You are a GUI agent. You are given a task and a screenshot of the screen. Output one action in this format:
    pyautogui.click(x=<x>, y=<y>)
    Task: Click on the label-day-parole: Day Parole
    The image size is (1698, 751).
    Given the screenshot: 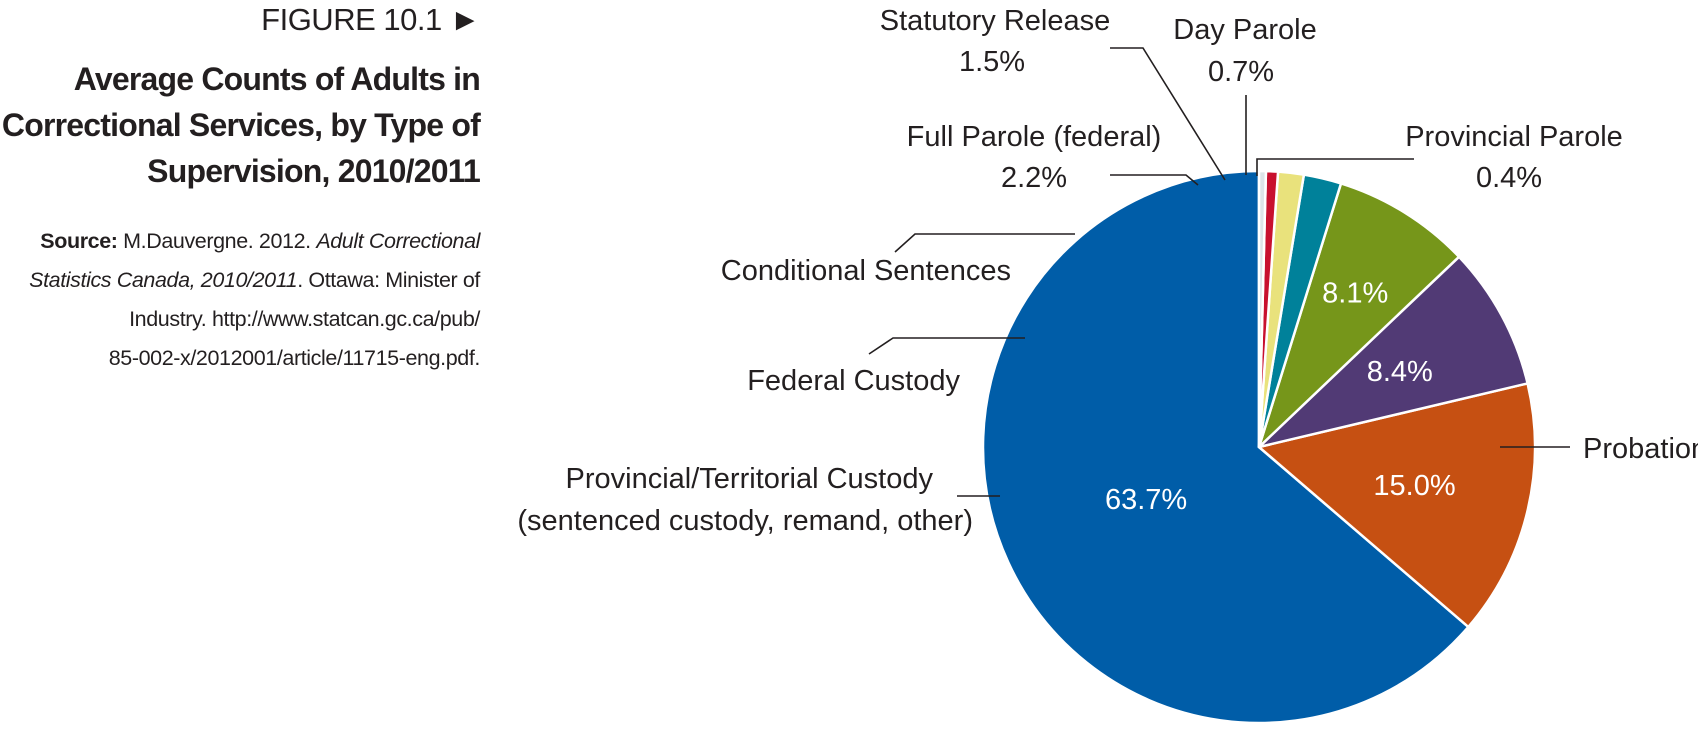 What is the action you would take?
    pyautogui.click(x=1244, y=30)
    